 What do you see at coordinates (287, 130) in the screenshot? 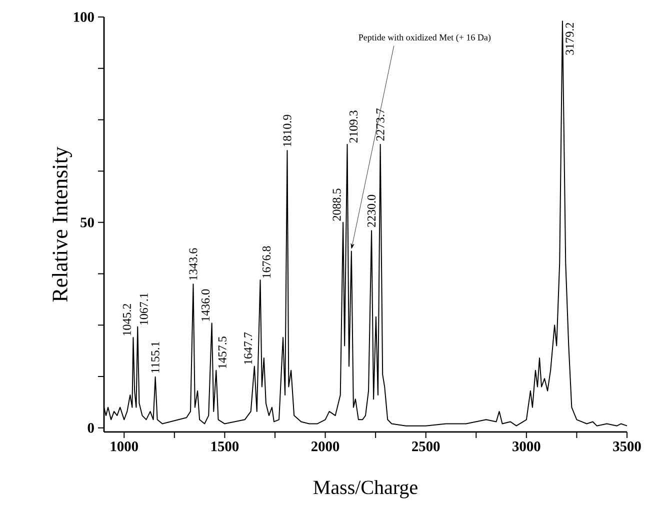
I see `annotation: 1810.9` at bounding box center [287, 130].